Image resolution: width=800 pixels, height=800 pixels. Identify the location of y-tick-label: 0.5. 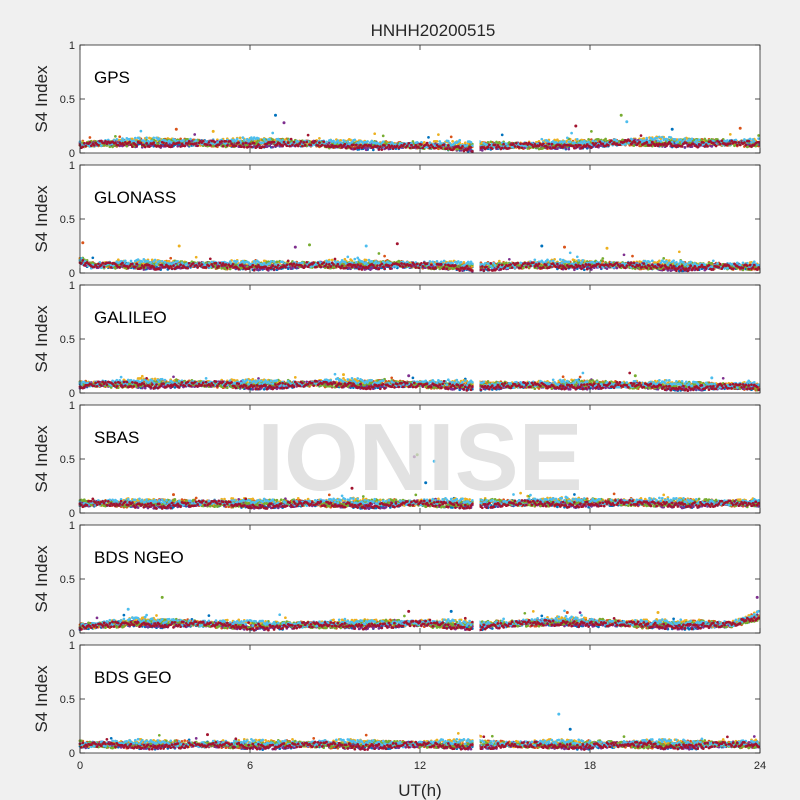
(67, 100).